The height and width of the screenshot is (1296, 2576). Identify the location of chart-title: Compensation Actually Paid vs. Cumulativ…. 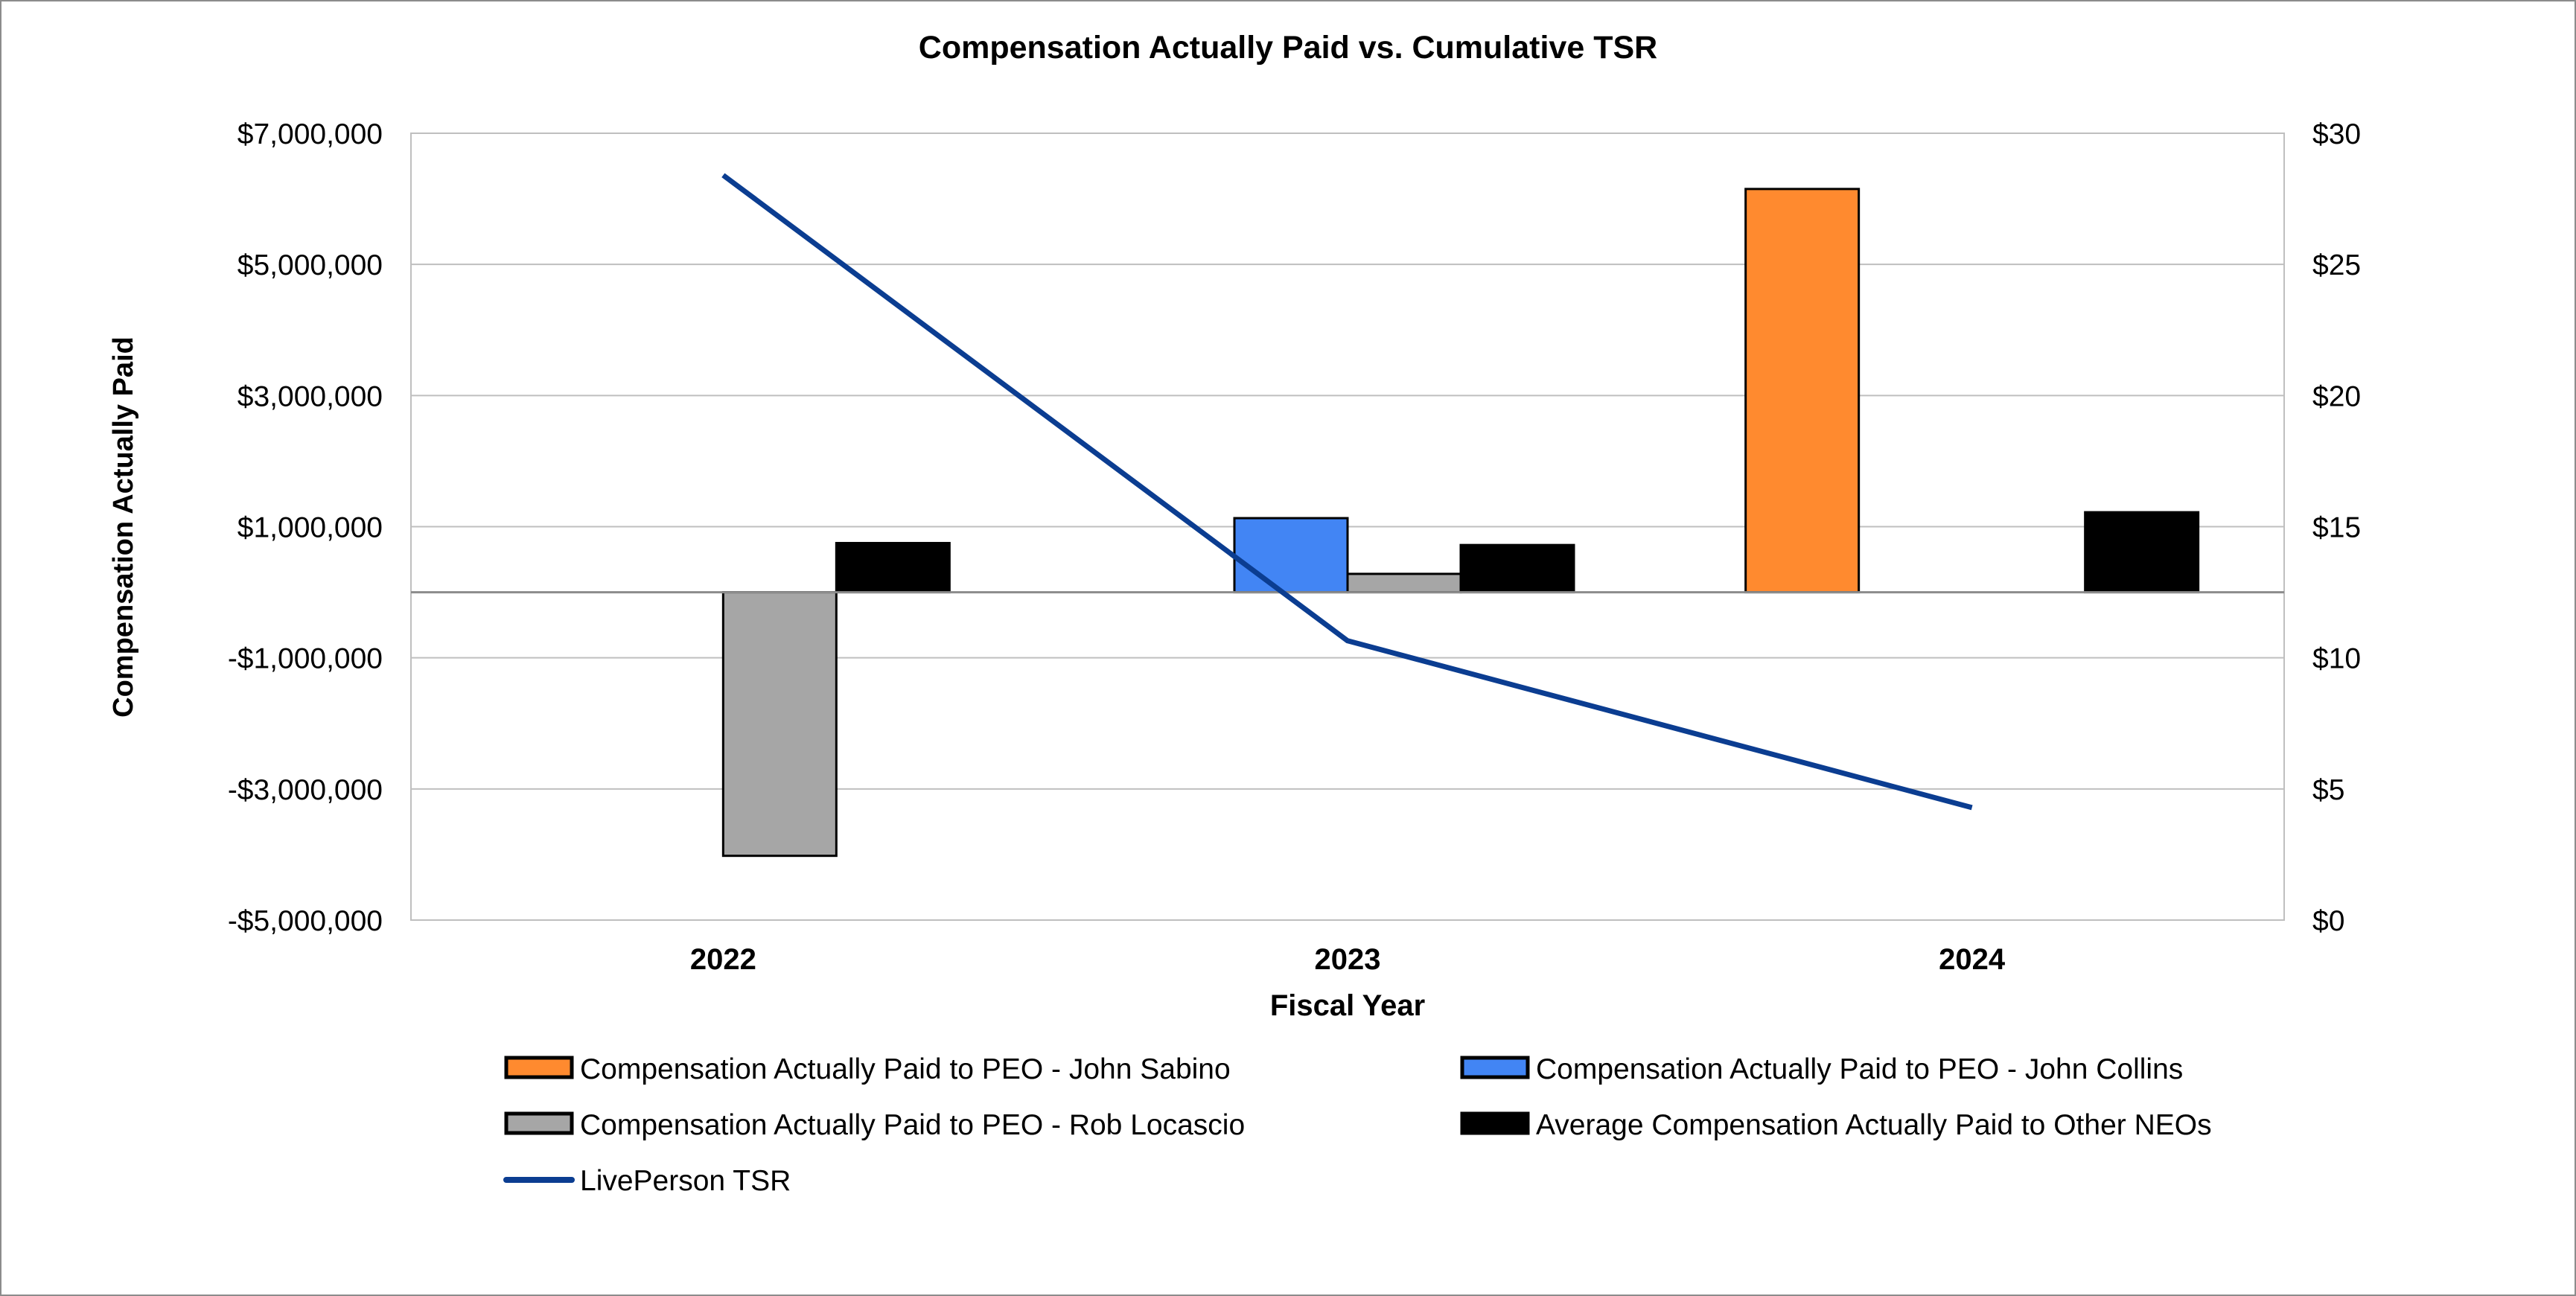
(1288, 48).